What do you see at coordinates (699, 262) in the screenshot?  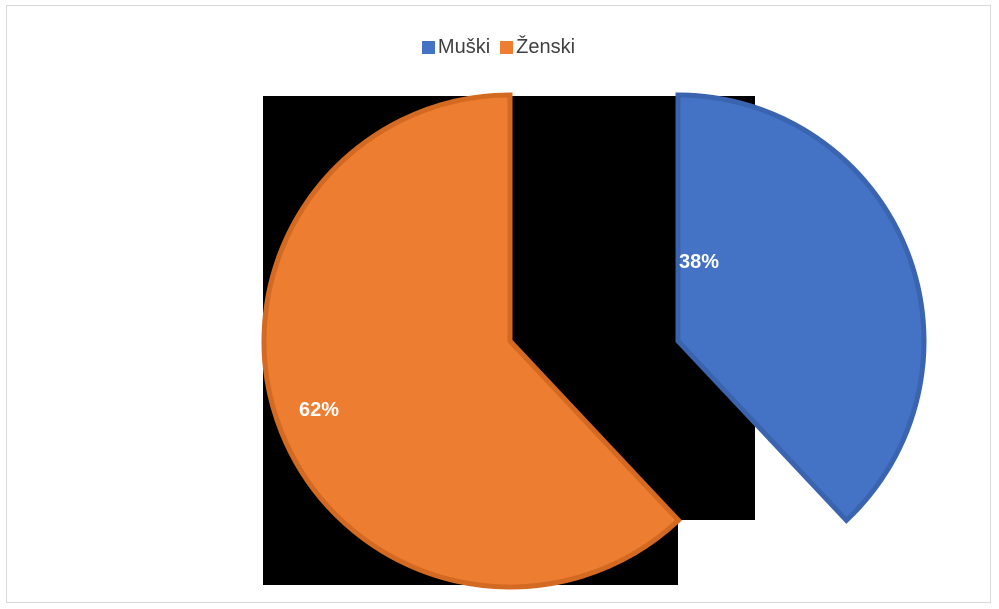 I see `data-label-muski: 38%` at bounding box center [699, 262].